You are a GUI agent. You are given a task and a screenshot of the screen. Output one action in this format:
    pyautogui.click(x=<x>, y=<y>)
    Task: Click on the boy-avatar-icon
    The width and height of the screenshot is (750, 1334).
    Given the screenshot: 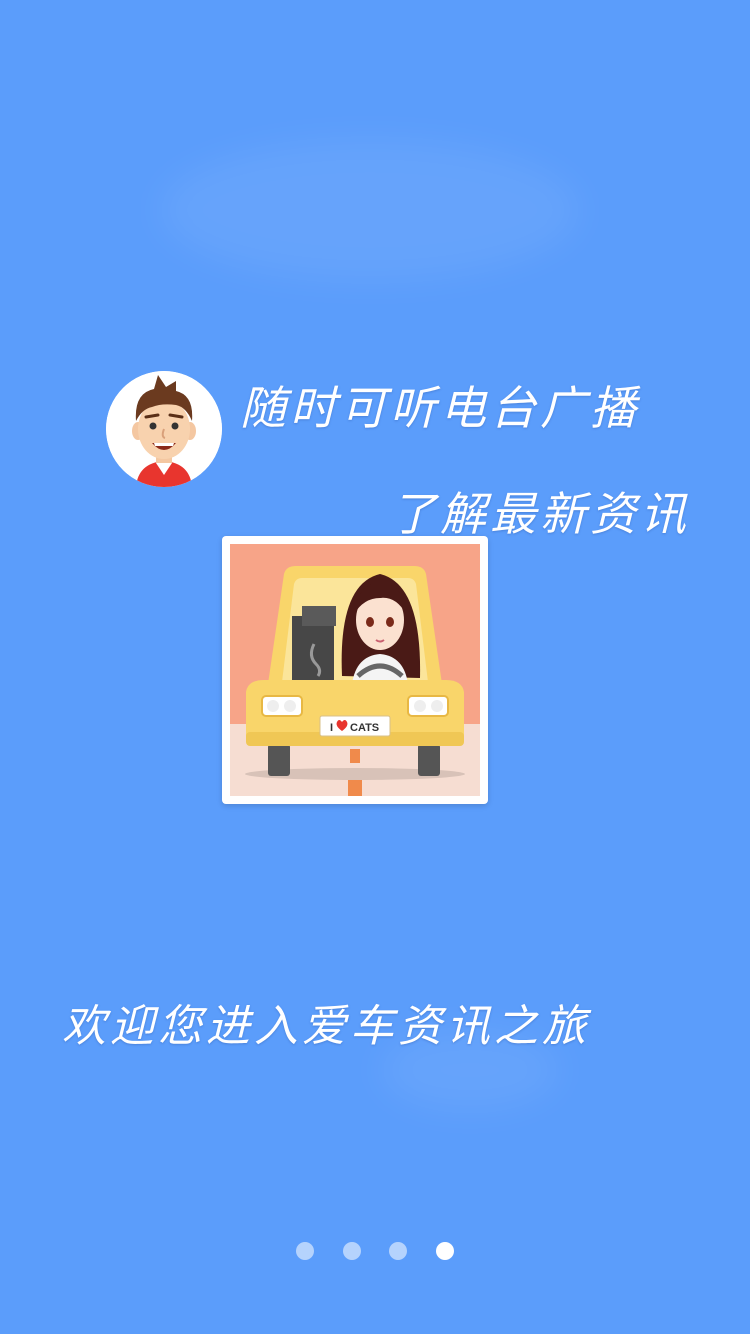 What is the action you would take?
    pyautogui.click(x=164, y=429)
    